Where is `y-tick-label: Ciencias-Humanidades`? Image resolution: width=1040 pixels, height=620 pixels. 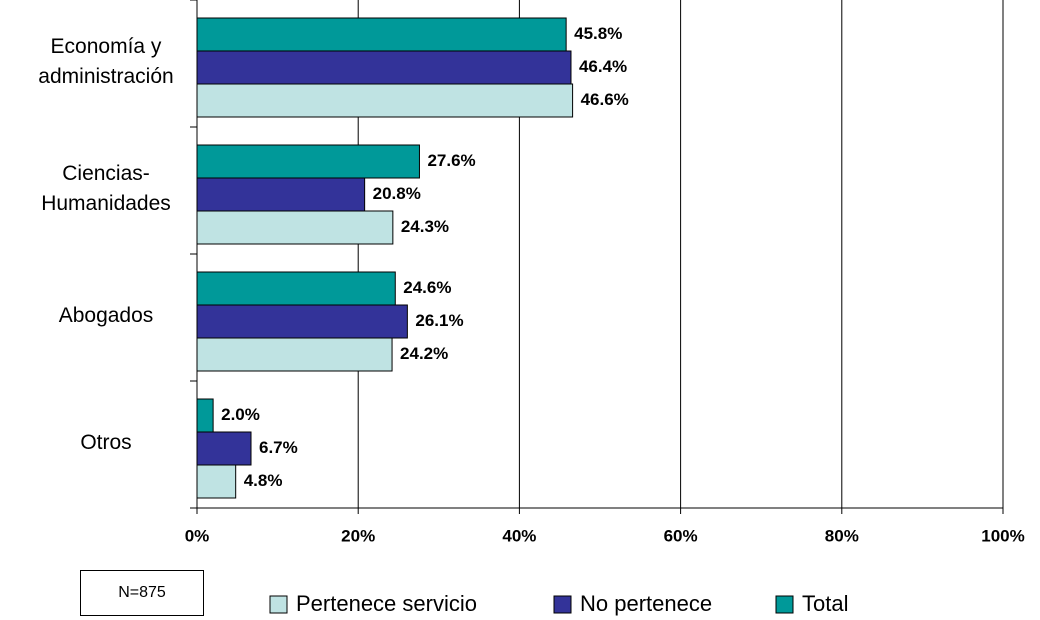
y-tick-label: Ciencias-Humanidades is located at coordinates (106, 188).